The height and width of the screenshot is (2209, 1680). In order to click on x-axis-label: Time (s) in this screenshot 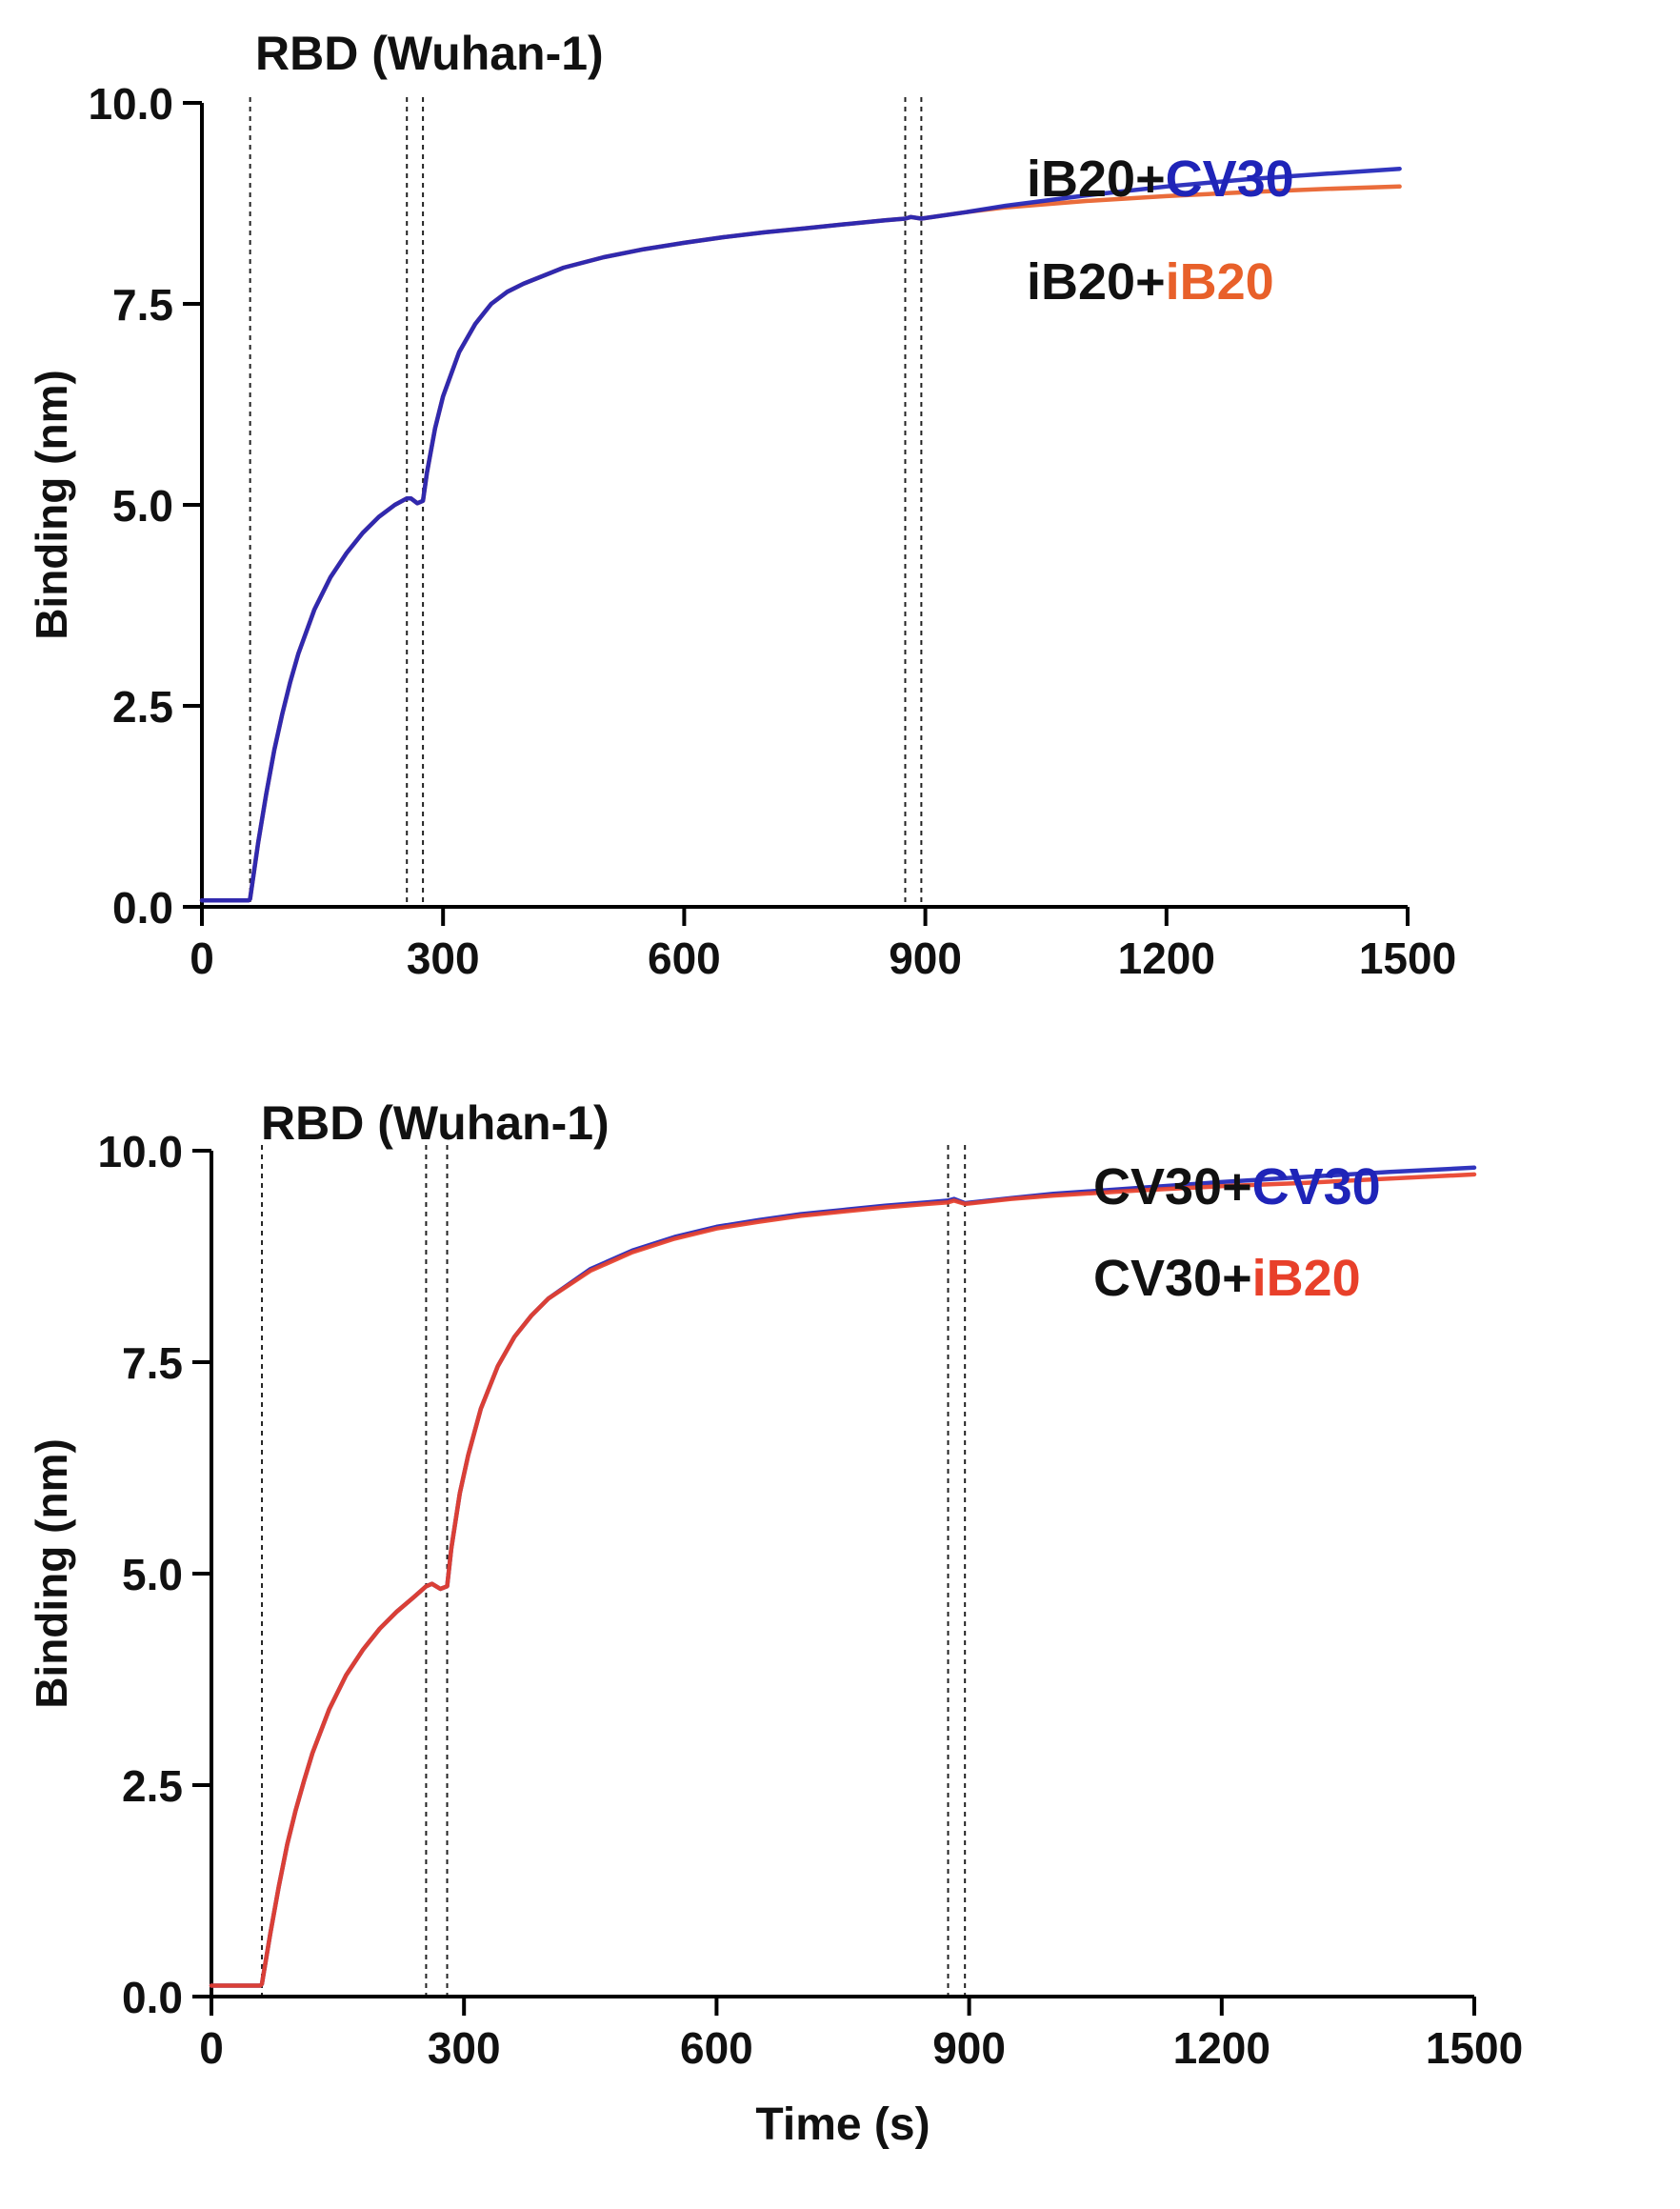, I will do `click(842, 2124)`.